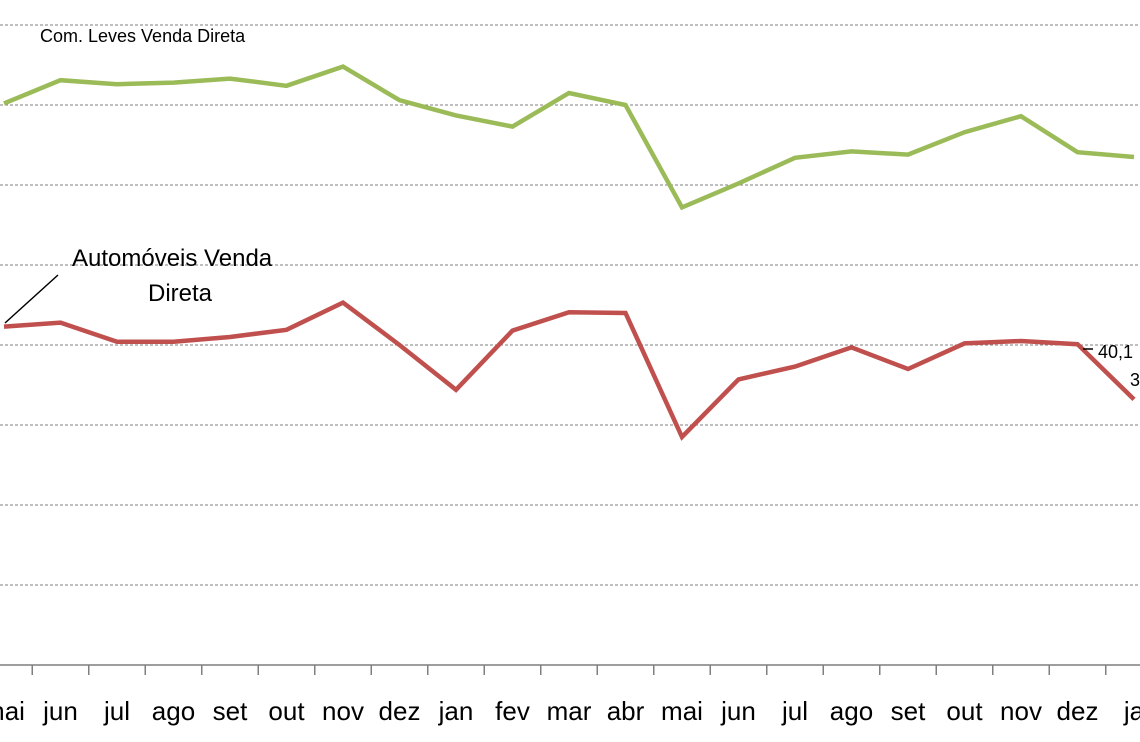 The height and width of the screenshot is (742, 1140). What do you see at coordinates (143, 36) in the screenshot?
I see `series-label-com-leves: Com. Leves Venda Direta` at bounding box center [143, 36].